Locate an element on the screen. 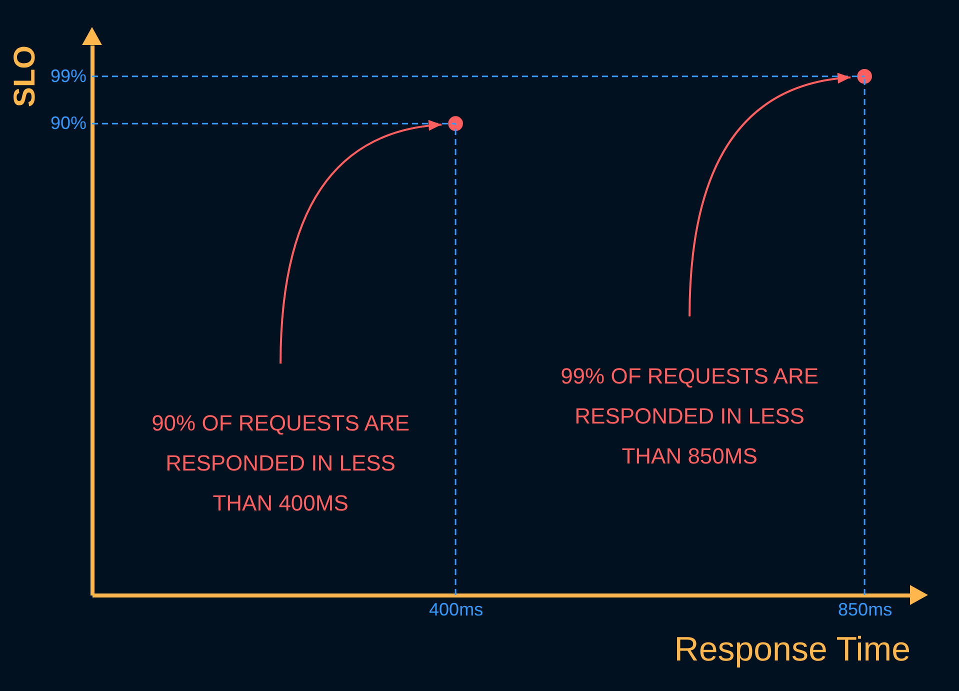  annotation: 99% OF REQUESTS ARE RESPONDED IN LESS THAN 850MS is located at coordinates (689, 415).